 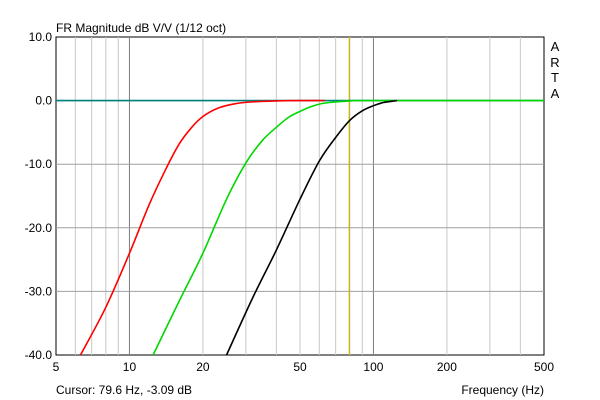 What do you see at coordinates (203, 367) in the screenshot?
I see `x-tick-label: 20` at bounding box center [203, 367].